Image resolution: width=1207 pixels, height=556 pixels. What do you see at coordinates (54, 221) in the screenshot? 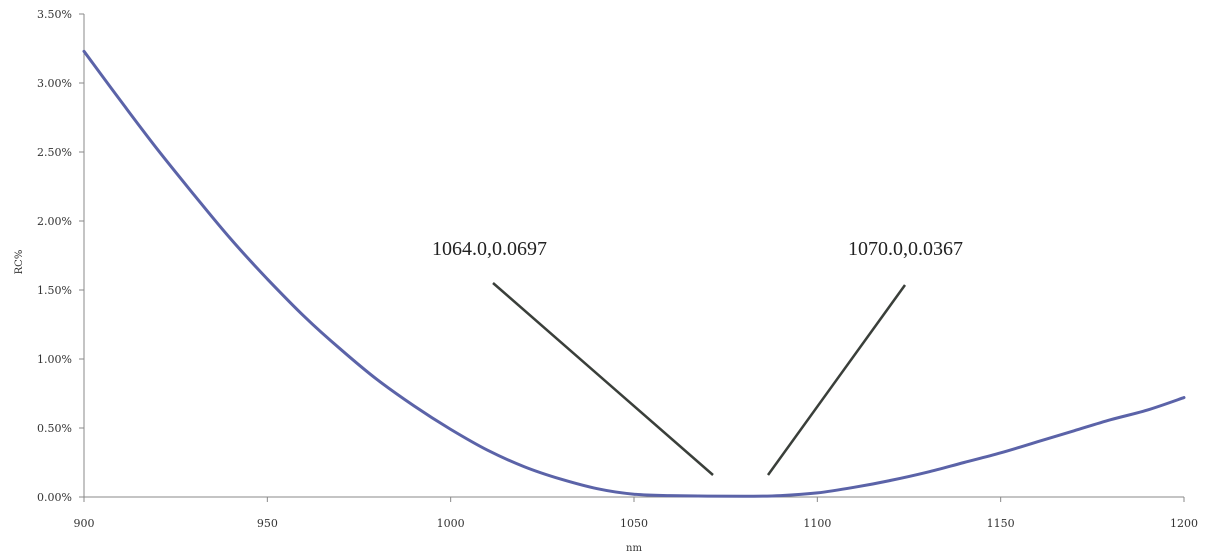
I see `y-tick-label: 2.00%` at bounding box center [54, 221].